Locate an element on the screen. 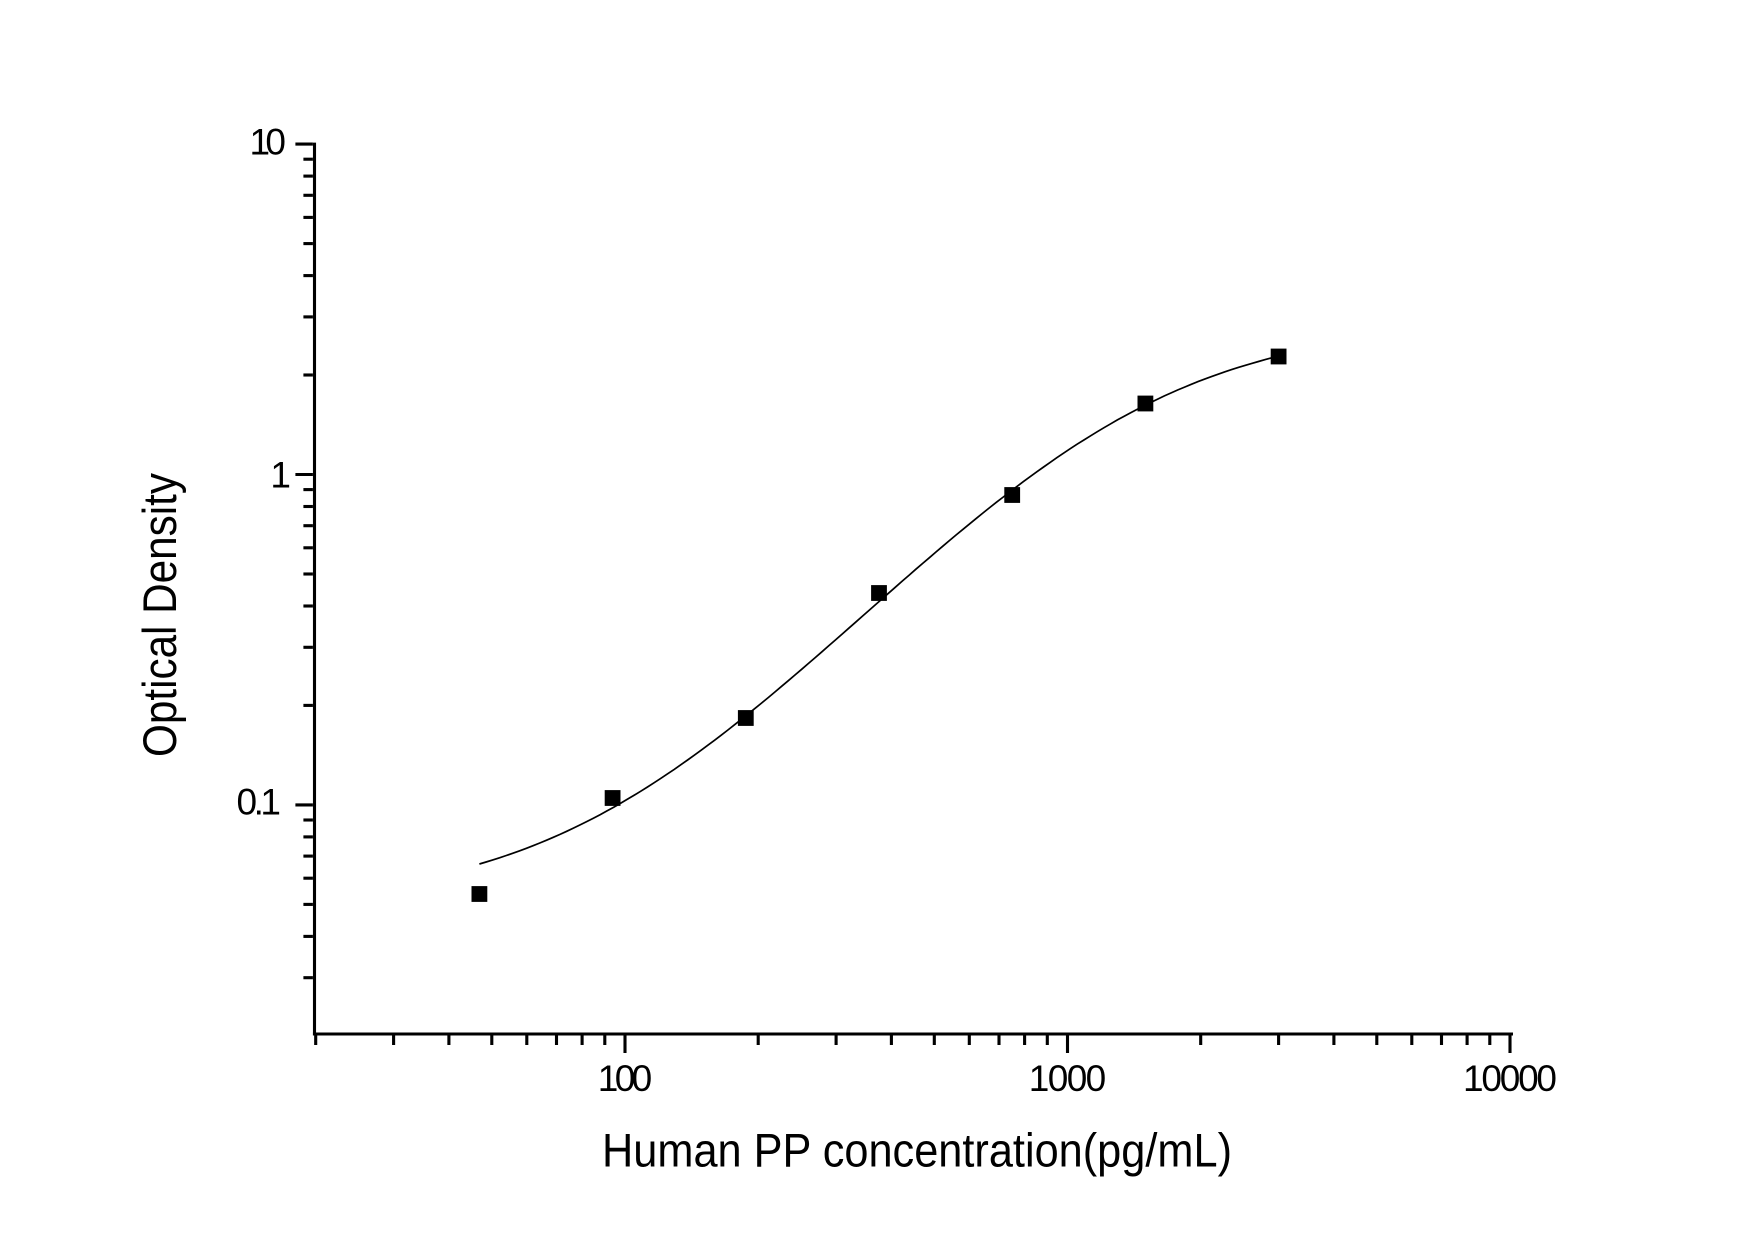  svg-text: Human PP concentration(pg/mL) is located at coordinates (917, 1150).